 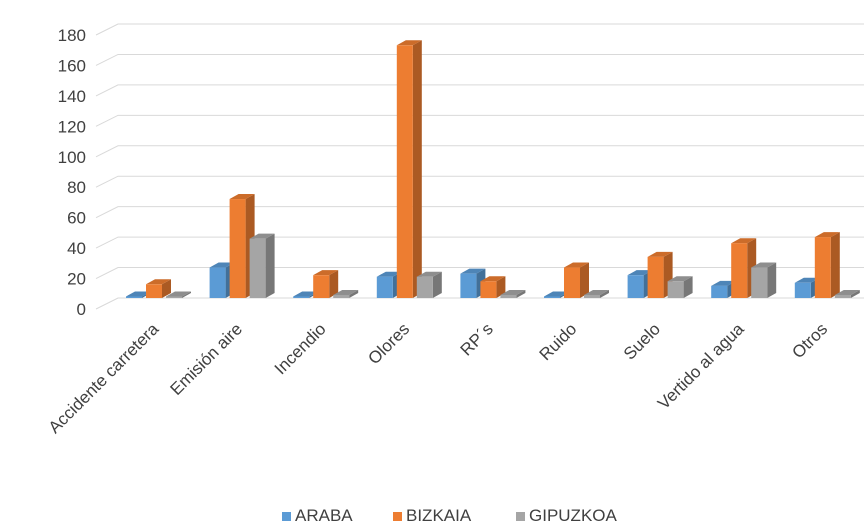 What do you see at coordinates (76, 279) in the screenshot?
I see `y-tick-label: 20` at bounding box center [76, 279].